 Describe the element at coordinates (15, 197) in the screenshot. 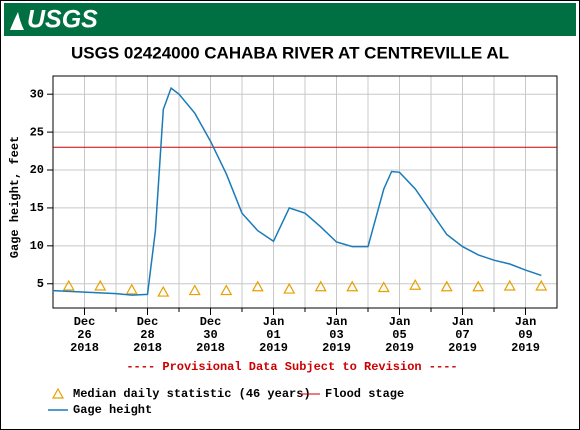

I see `y-axis-label: Gage height, feet` at that location.